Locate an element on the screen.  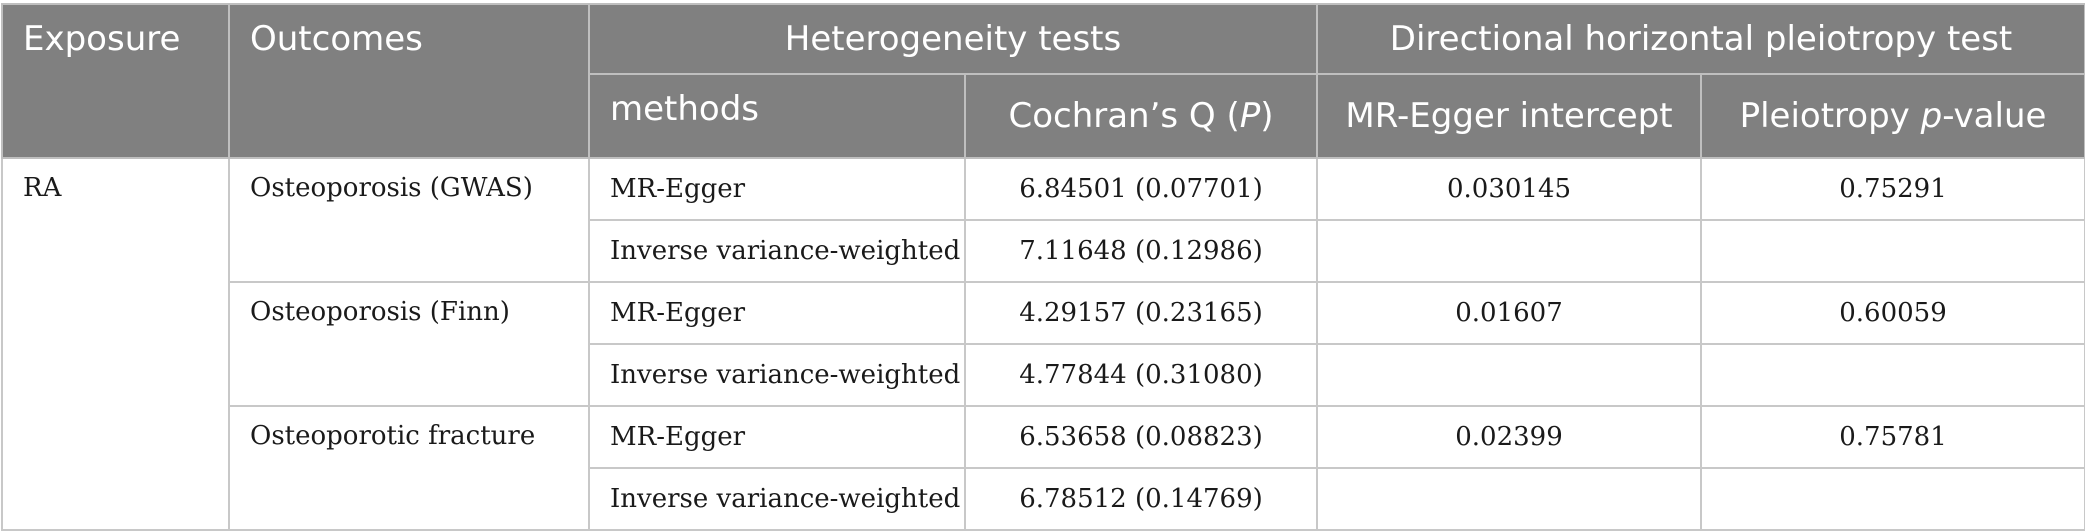
outcome-cell: Osteoporosis (GWAS) is located at coordinates (409, 220).